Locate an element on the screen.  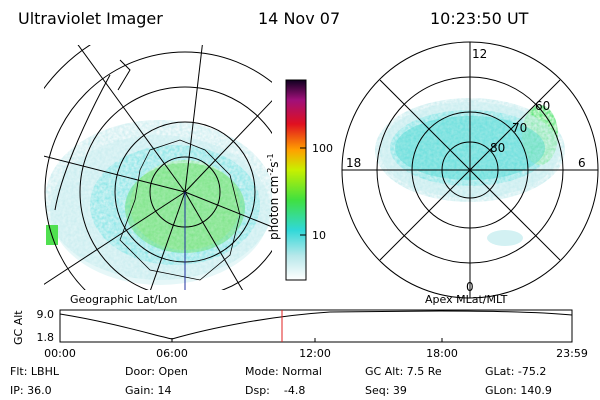
mlat-label: 80 is located at coordinates (497, 148).